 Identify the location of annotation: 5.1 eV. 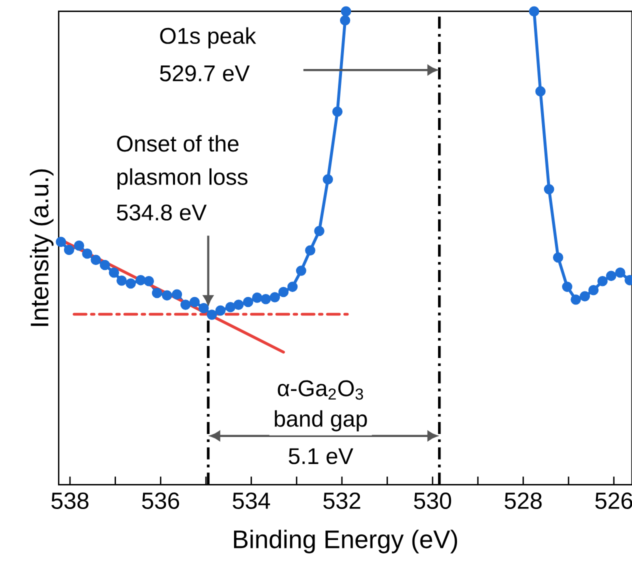
(321, 456).